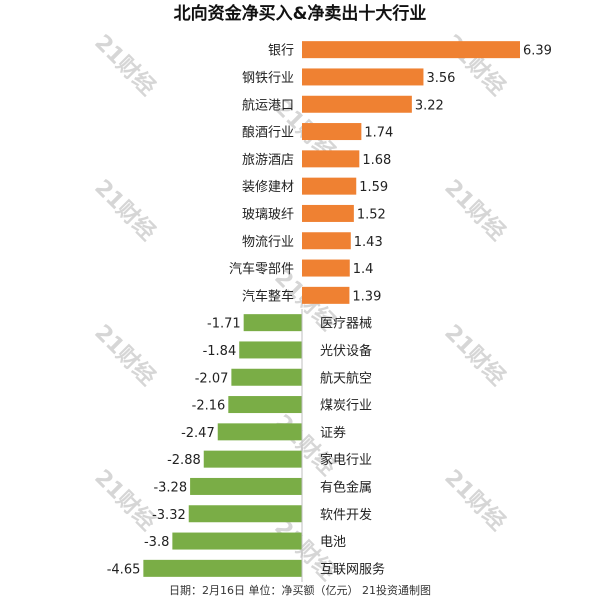 The width and height of the screenshot is (600, 600). I want to click on category-label-5: 装修建材, so click(268, 187).